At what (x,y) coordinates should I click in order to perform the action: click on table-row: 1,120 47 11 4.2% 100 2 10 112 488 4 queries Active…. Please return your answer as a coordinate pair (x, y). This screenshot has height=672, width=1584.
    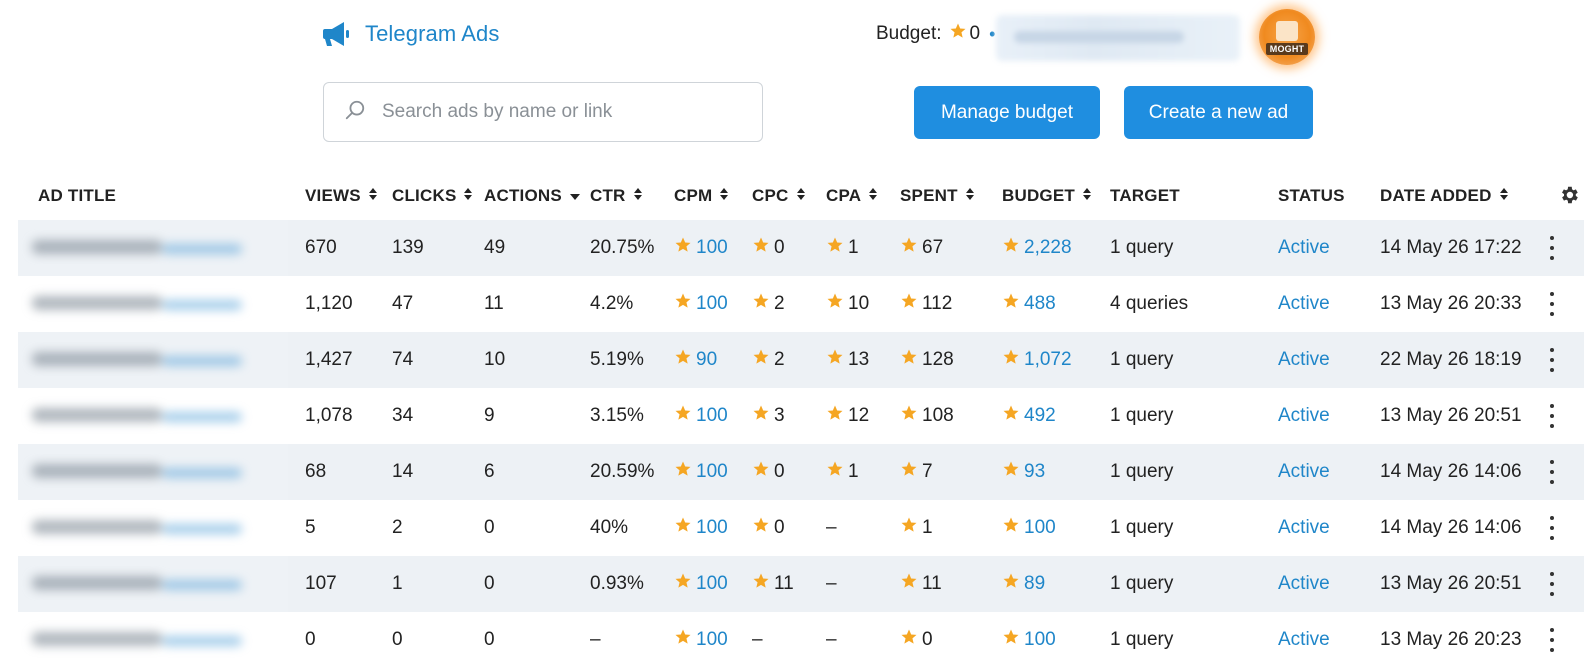
    Looking at the image, I should click on (801, 304).